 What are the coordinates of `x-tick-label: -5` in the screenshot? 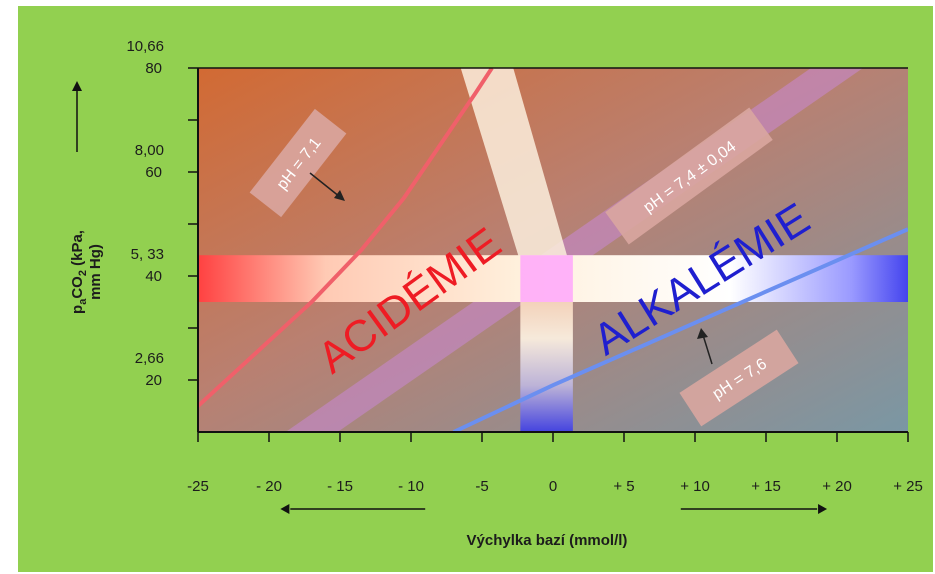 It's located at (481, 486).